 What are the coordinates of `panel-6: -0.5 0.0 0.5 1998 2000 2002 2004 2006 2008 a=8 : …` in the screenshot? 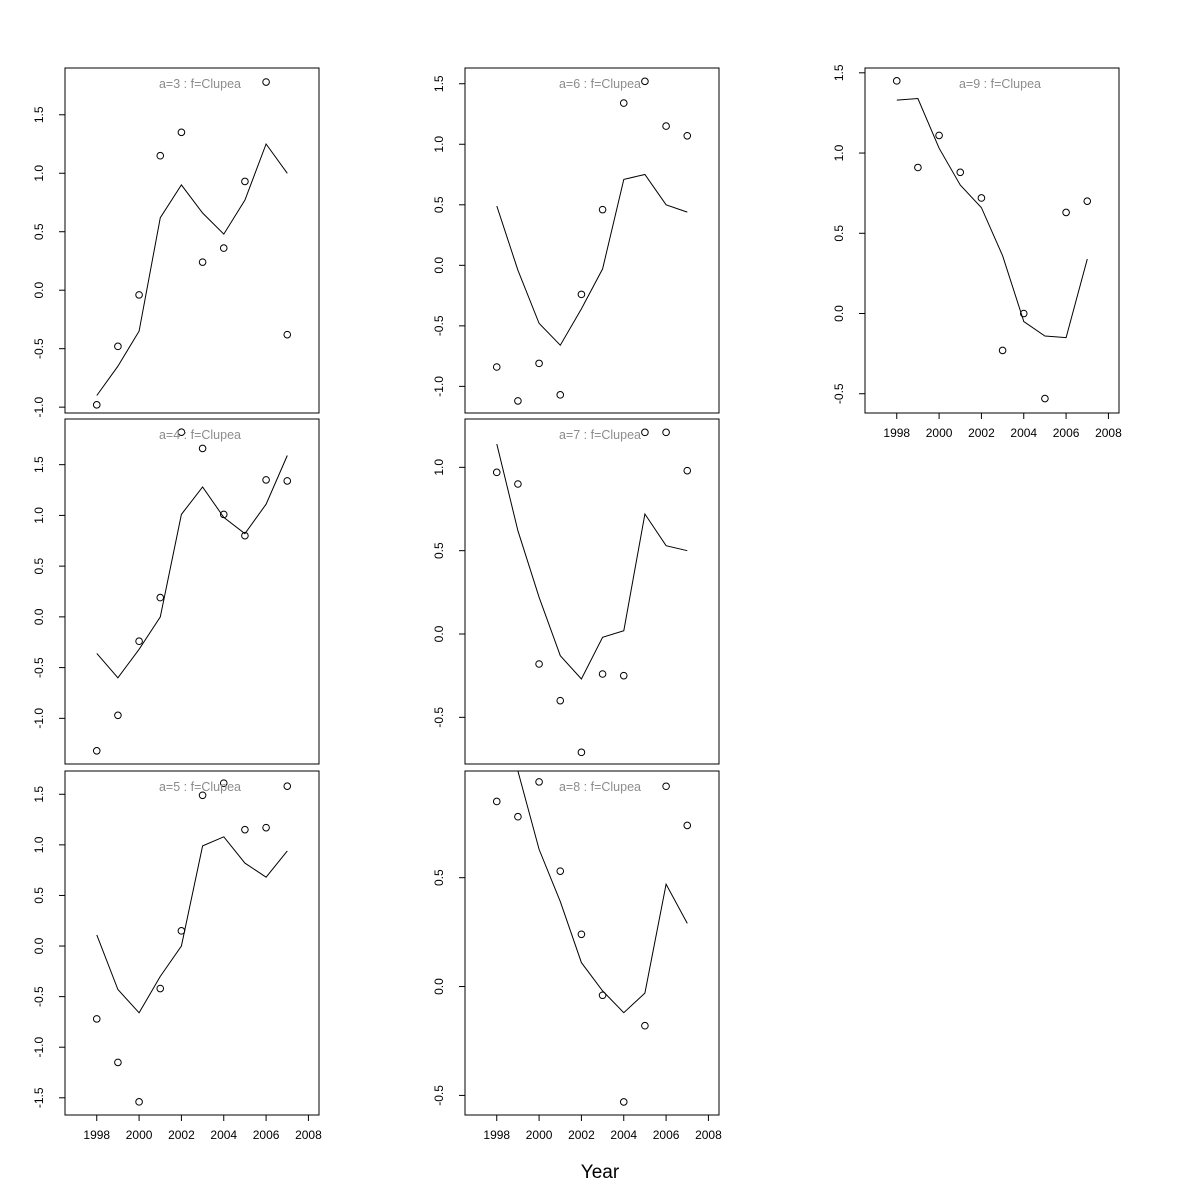 It's located at (577, 956).